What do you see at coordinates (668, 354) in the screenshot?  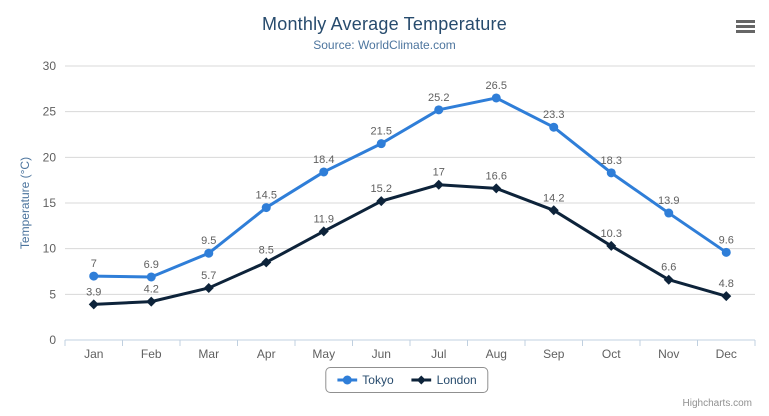 I see `x-axis-label: Nov` at bounding box center [668, 354].